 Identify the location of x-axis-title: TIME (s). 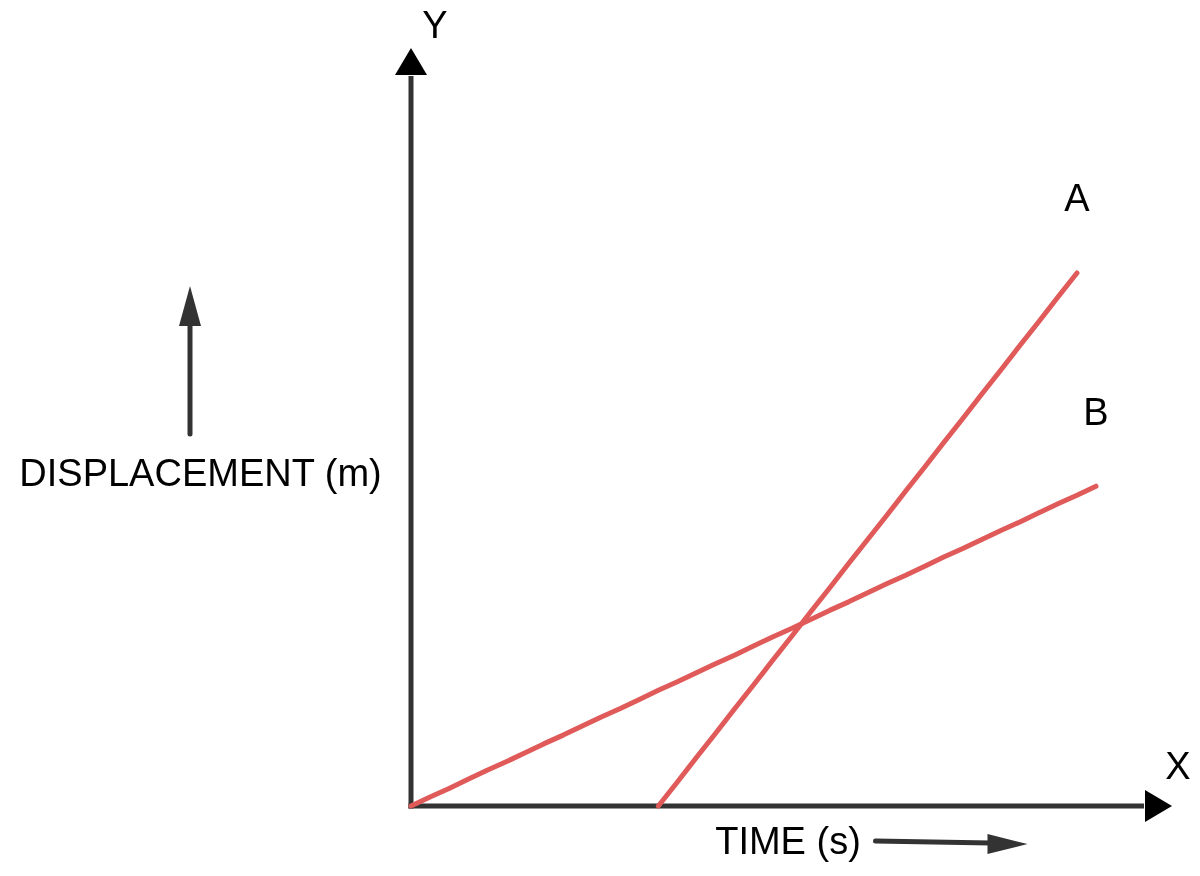
(788, 841).